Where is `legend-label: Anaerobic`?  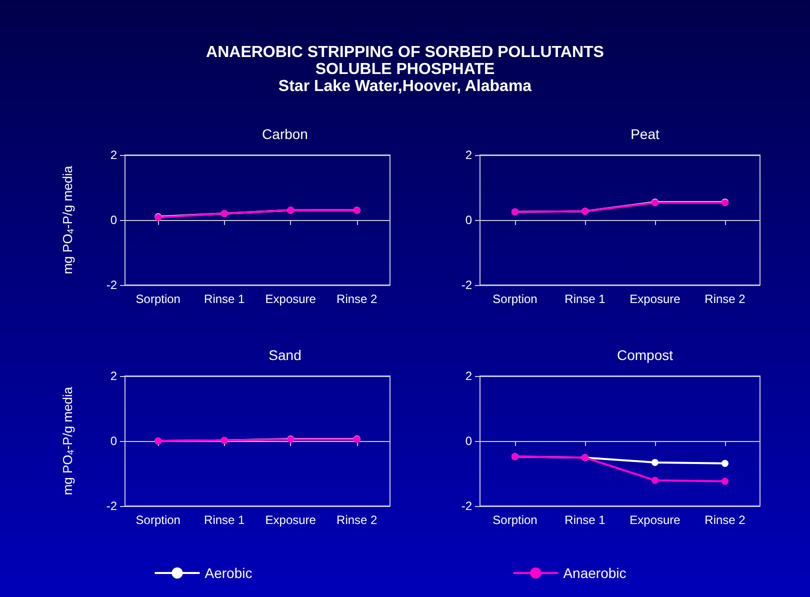 legend-label: Anaerobic is located at coordinates (594, 573).